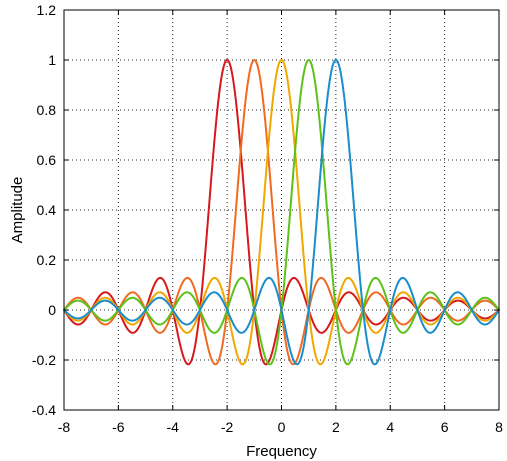  I want to click on x-tick-label: 8, so click(499, 427).